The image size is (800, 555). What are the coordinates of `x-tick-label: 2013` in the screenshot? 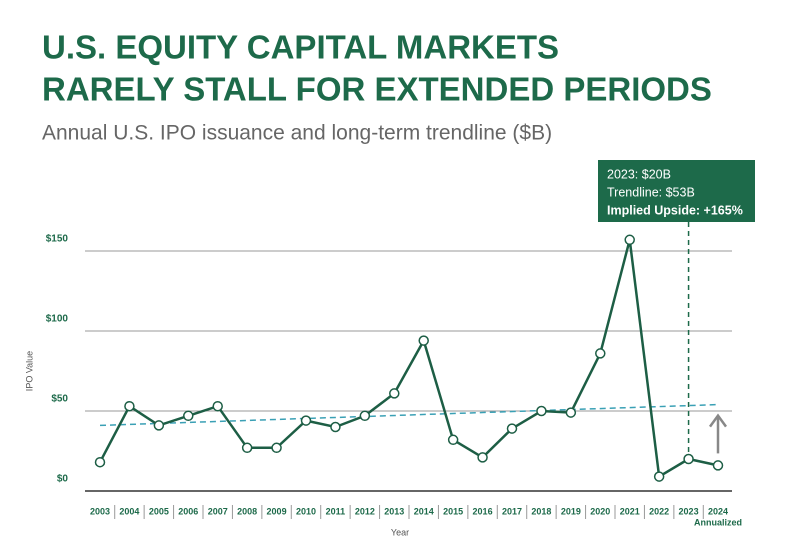 It's located at (394, 511).